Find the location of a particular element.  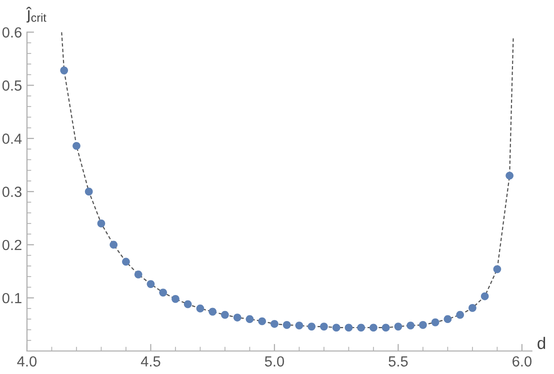

y-tick-label: 0.3 is located at coordinates (12, 192).